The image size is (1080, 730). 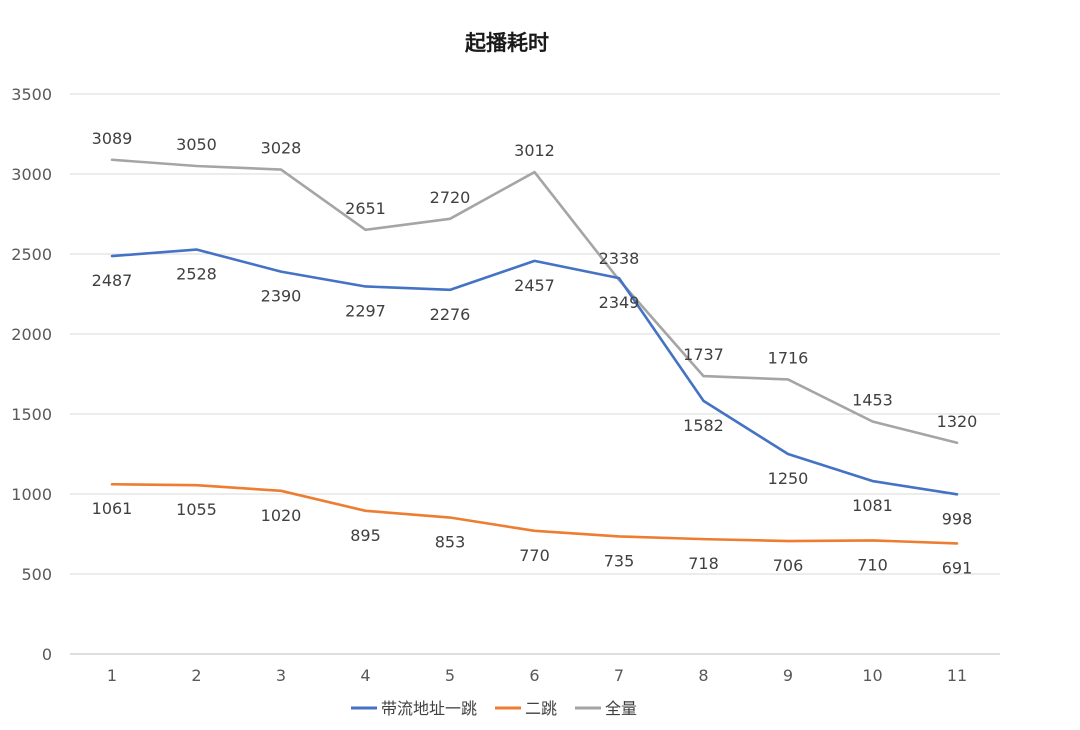 What do you see at coordinates (281, 296) in the screenshot?
I see `data-label: 2390` at bounding box center [281, 296].